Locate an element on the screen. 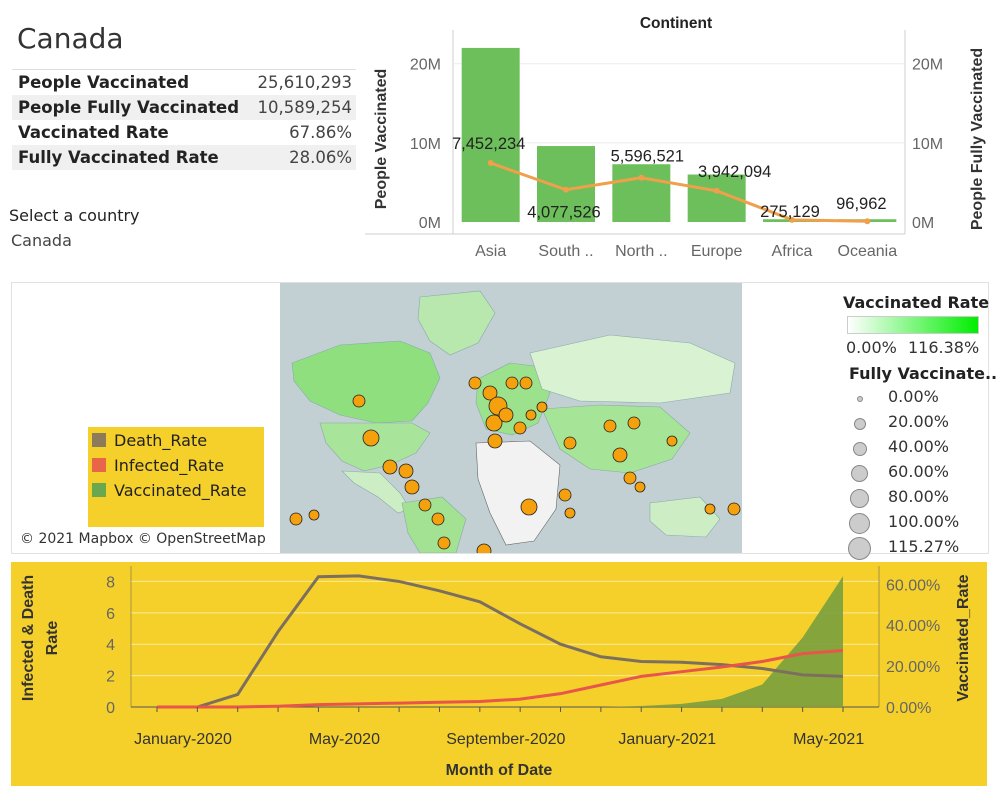 This screenshot has height=800, width=1000. data-label: 4,077,526 is located at coordinates (563, 213).